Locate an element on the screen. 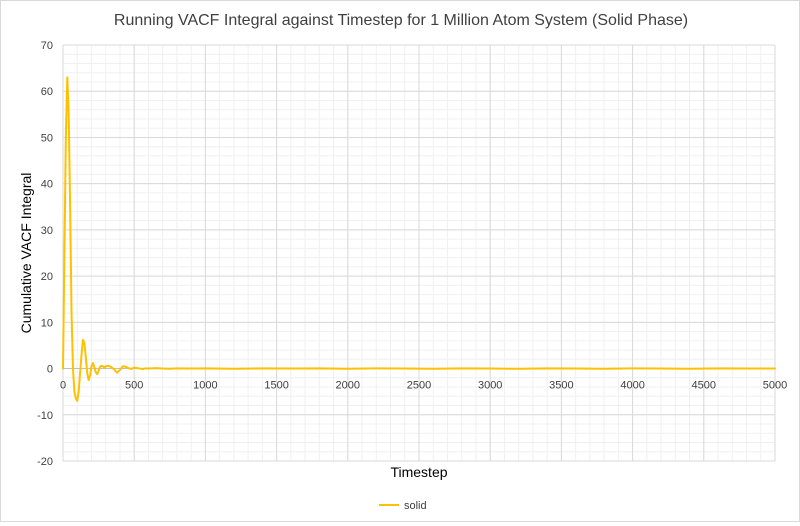 The width and height of the screenshot is (800, 526). x-tick-label: 5000 is located at coordinates (775, 386).